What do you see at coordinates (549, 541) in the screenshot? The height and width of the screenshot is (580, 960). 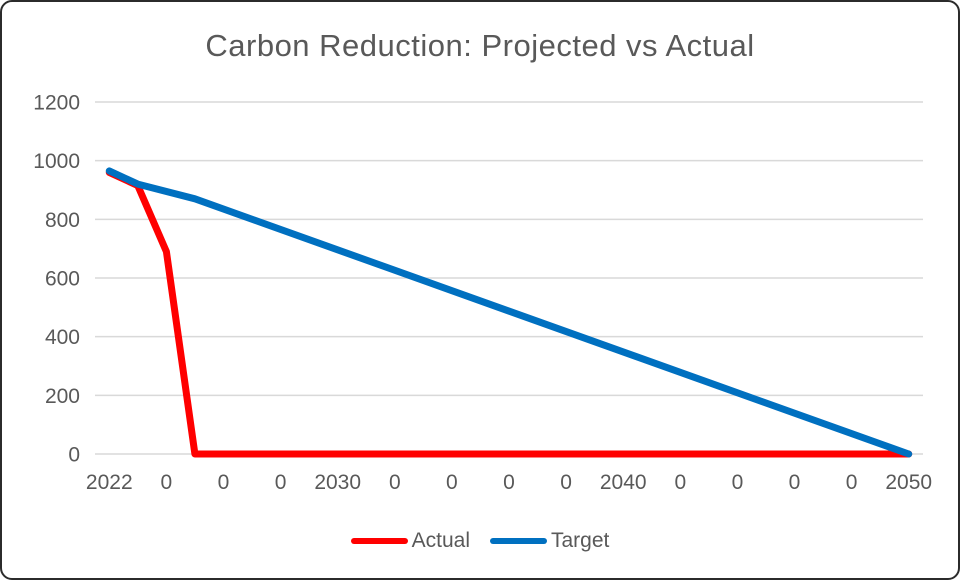 I see `legend-item-target: Target` at bounding box center [549, 541].